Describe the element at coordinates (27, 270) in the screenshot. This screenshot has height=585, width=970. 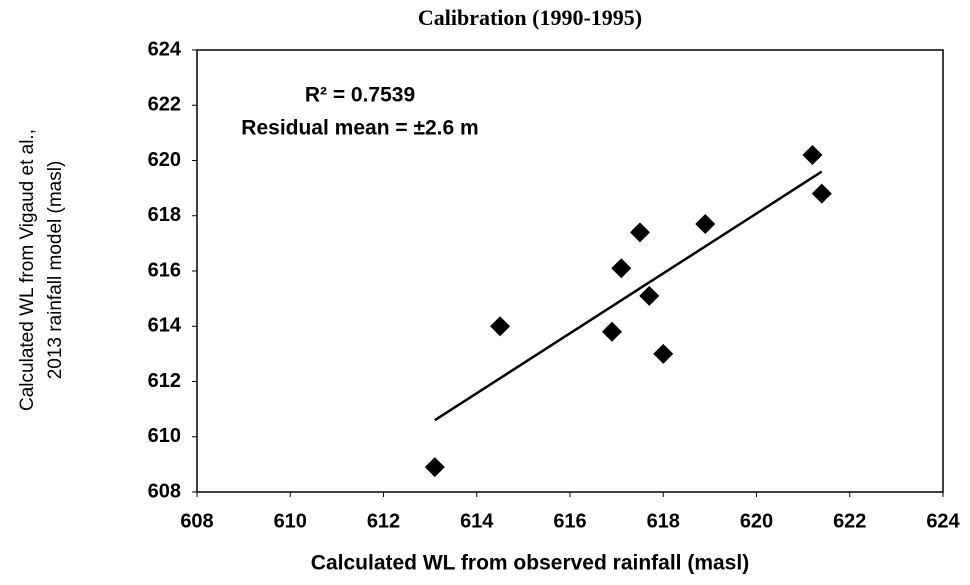
I see `y-axis-label: Calculated WL from Vigaud et al.,` at that location.